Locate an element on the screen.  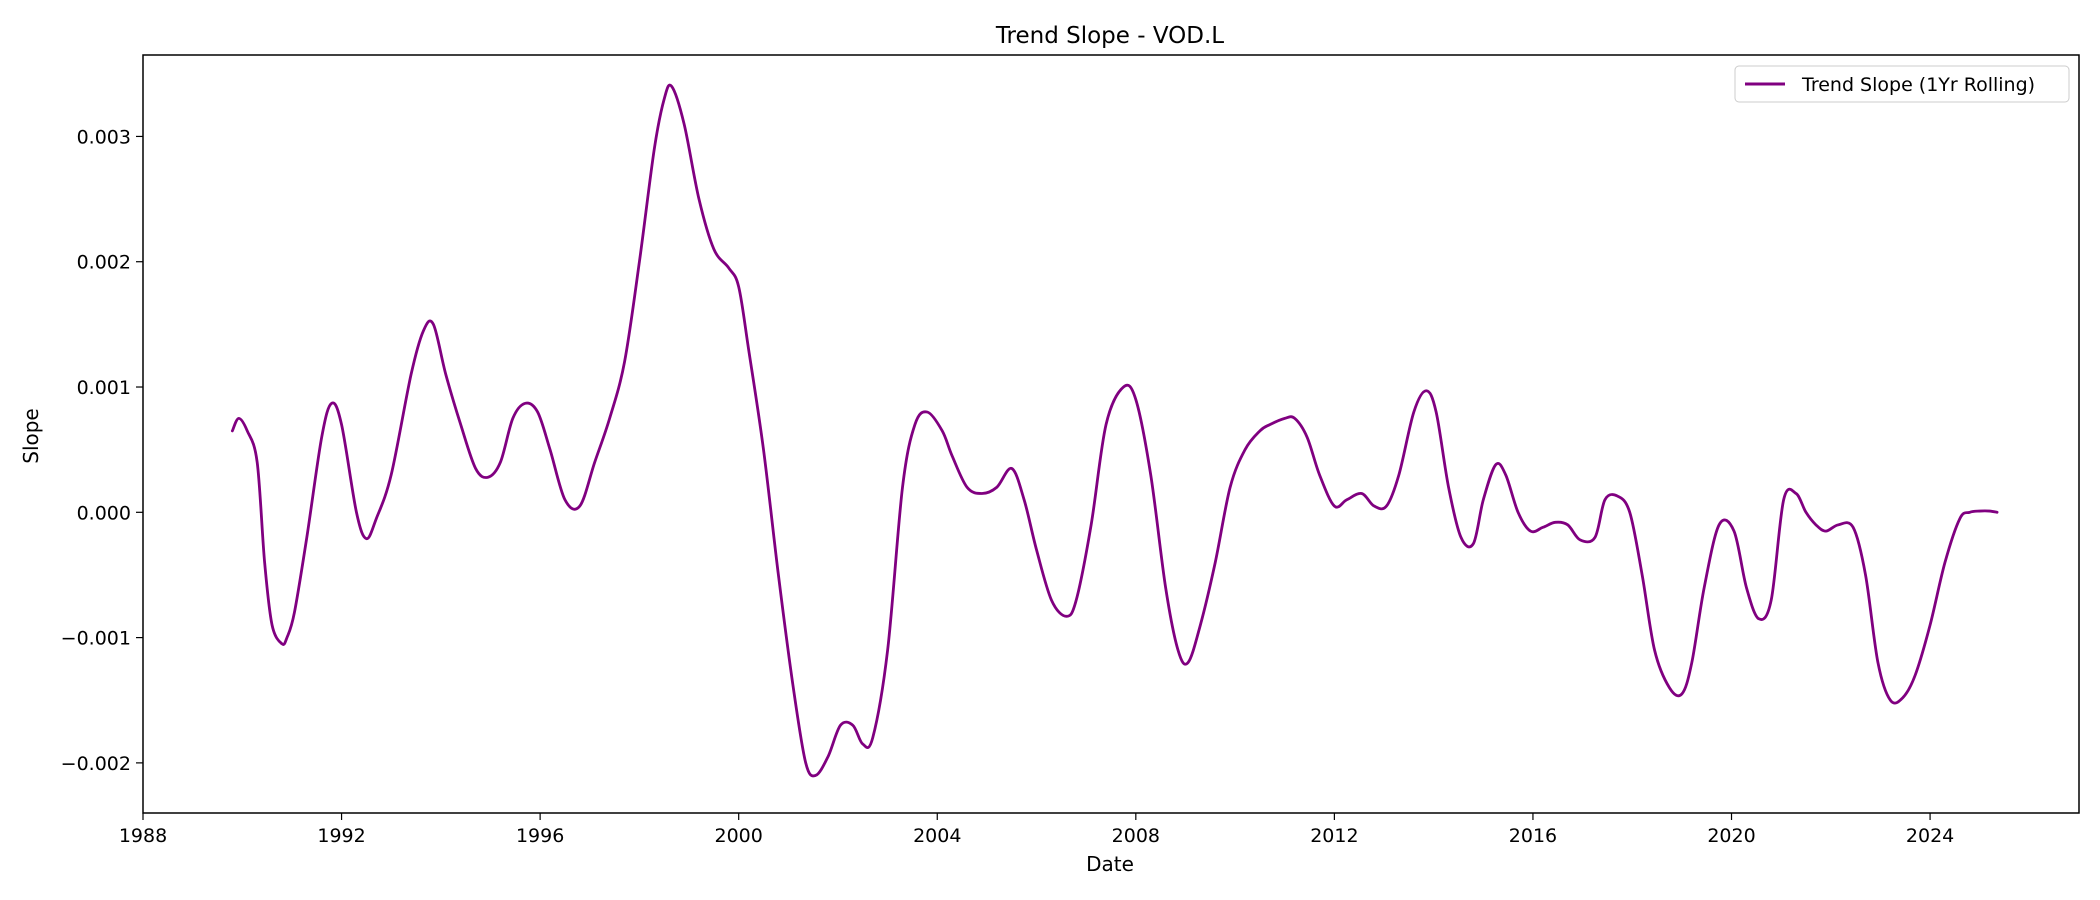
x-tick-label: 1988 is located at coordinates (143, 836).